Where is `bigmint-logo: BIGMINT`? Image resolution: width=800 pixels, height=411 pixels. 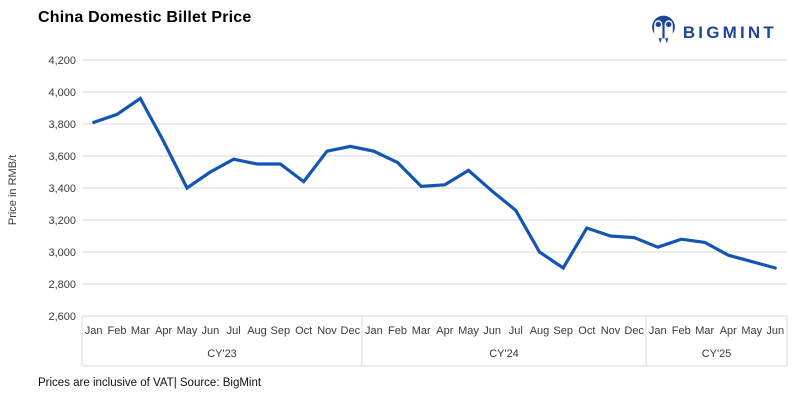
bigmint-logo: BIGMINT is located at coordinates (713, 33).